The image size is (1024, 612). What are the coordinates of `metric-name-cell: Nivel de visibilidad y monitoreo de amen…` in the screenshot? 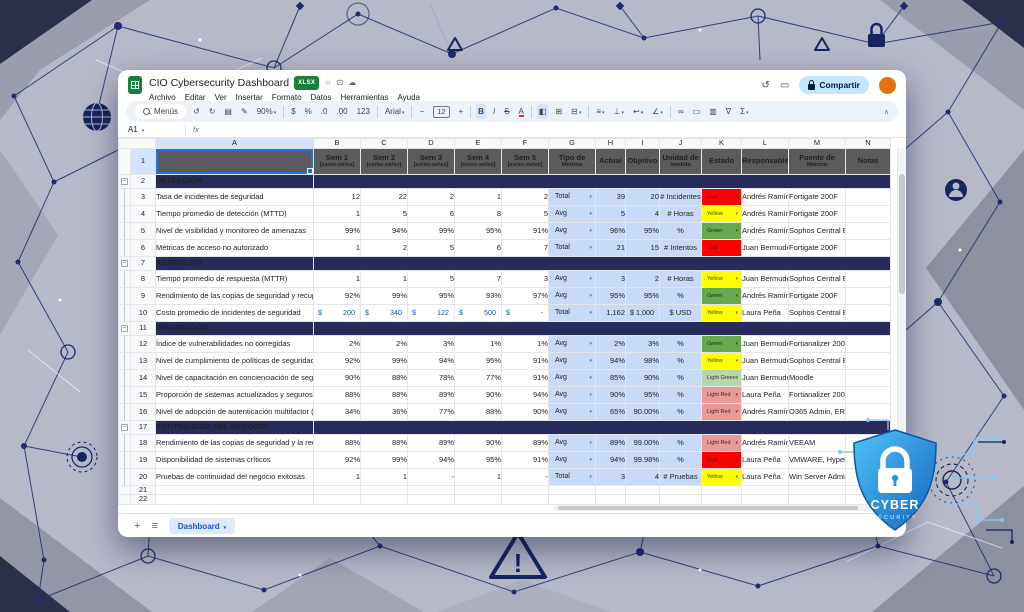 It's located at (234, 231).